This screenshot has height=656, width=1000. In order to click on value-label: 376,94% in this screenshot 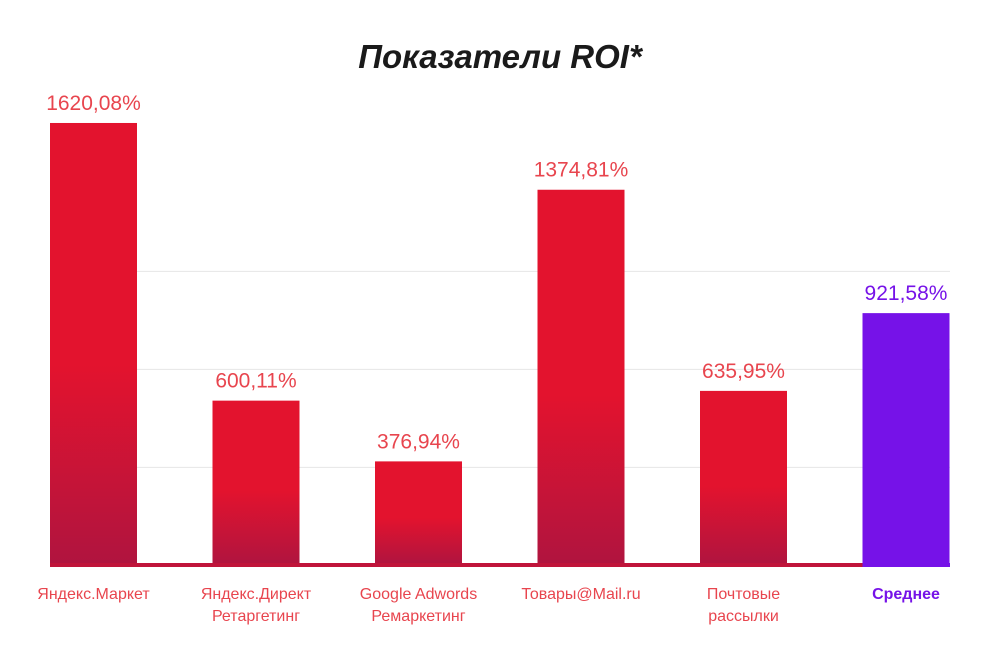, I will do `click(418, 441)`.